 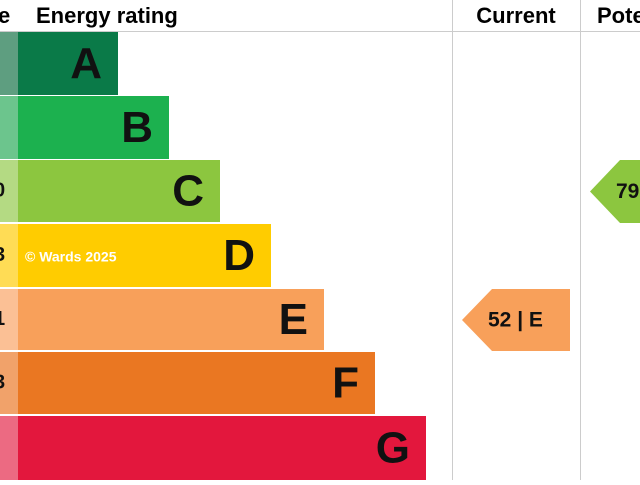 I want to click on potential-arrow, so click(x=615, y=191).